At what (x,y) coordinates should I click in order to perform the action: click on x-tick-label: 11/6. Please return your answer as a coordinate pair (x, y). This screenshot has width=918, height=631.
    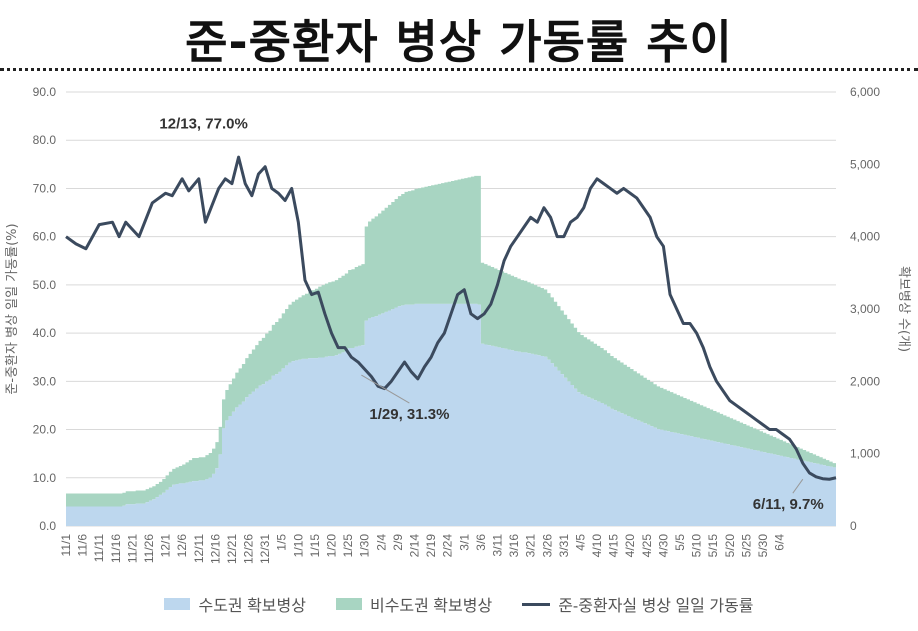
    Looking at the image, I should click on (83, 545).